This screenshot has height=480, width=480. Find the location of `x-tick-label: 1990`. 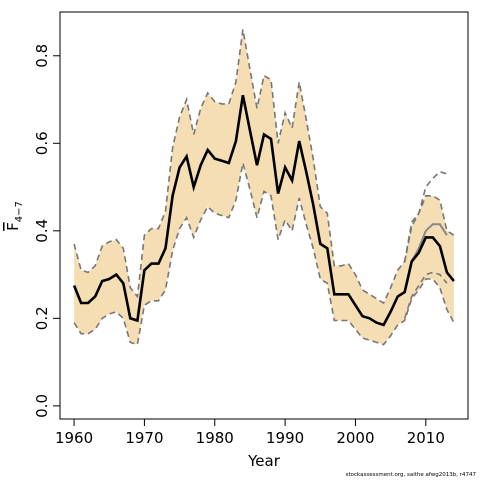

x-tick-label: 1990 is located at coordinates (285, 438).